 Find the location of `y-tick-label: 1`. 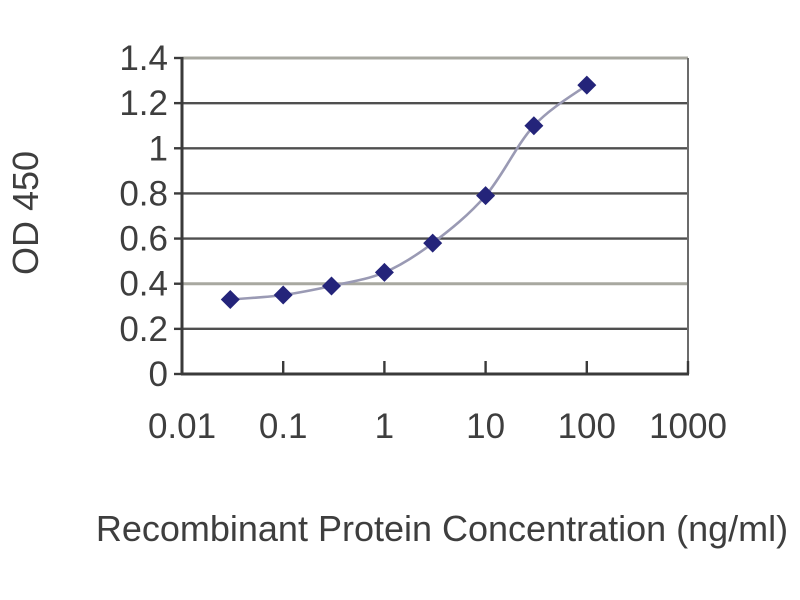

y-tick-label: 1 is located at coordinates (158, 148).